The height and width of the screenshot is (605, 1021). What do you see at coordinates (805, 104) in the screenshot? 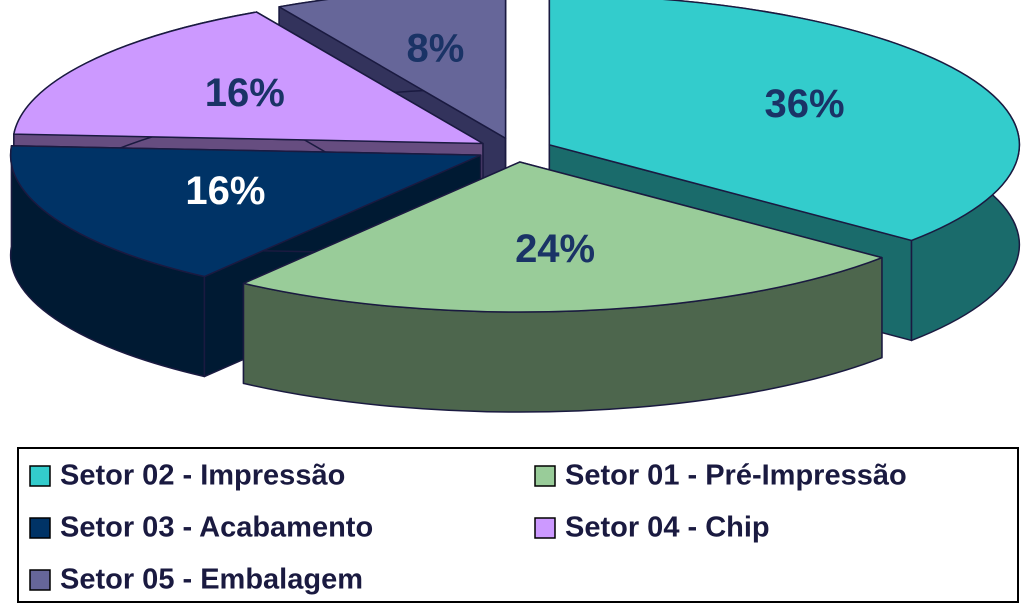
I see `data-label: 36%` at bounding box center [805, 104].